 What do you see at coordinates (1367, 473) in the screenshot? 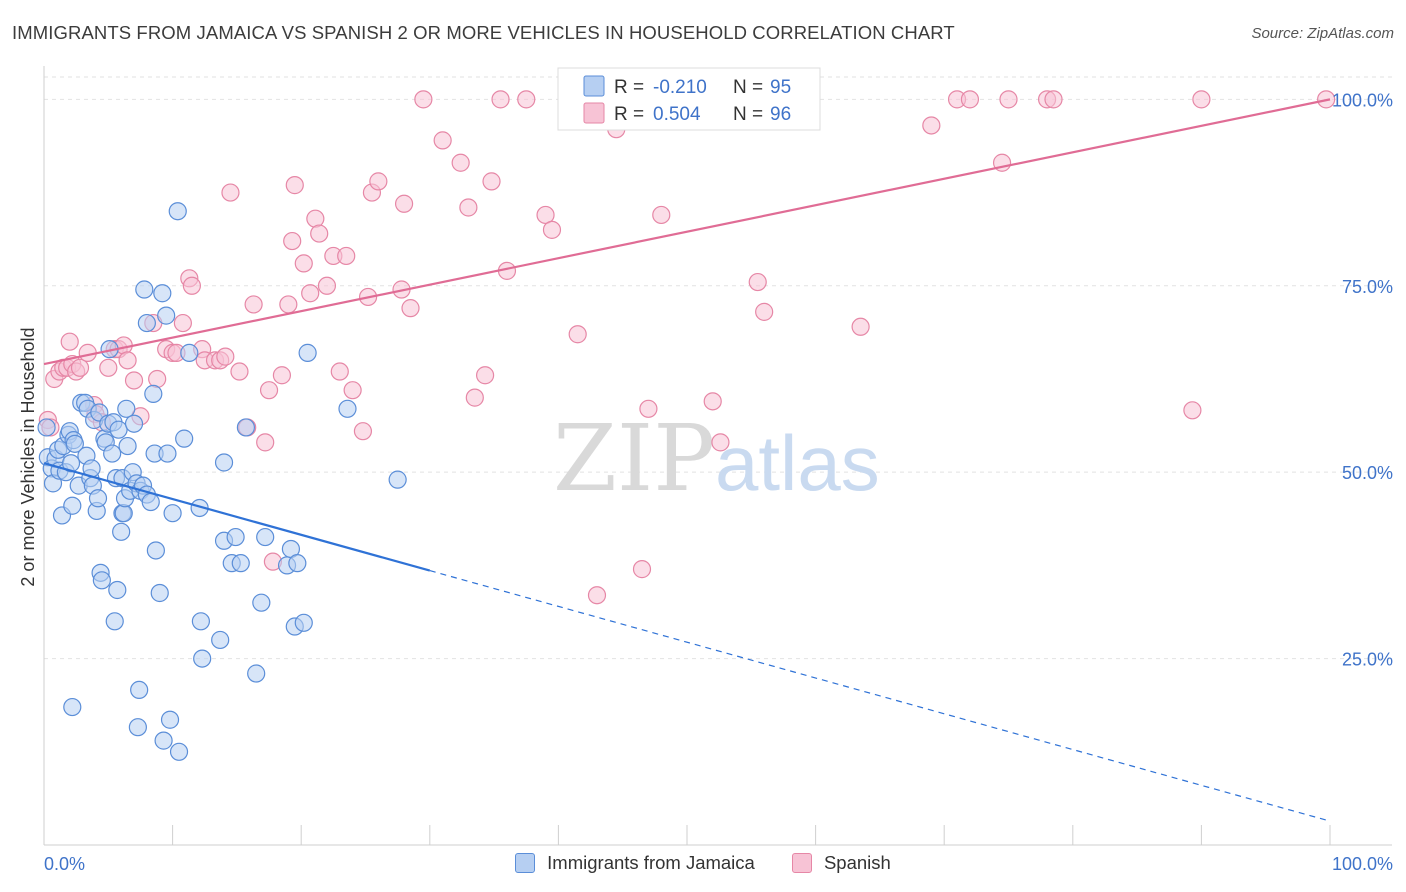
I see `y-tick-label: 50.0%` at bounding box center [1367, 473].